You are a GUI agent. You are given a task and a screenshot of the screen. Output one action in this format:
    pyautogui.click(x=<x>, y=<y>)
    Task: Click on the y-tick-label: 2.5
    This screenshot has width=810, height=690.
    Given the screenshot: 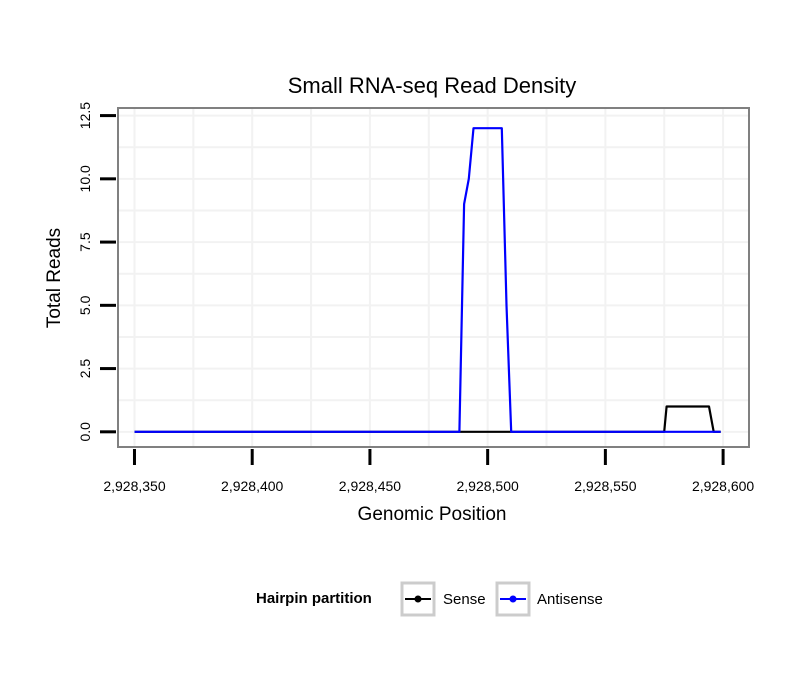 What is the action you would take?
    pyautogui.click(x=85, y=369)
    